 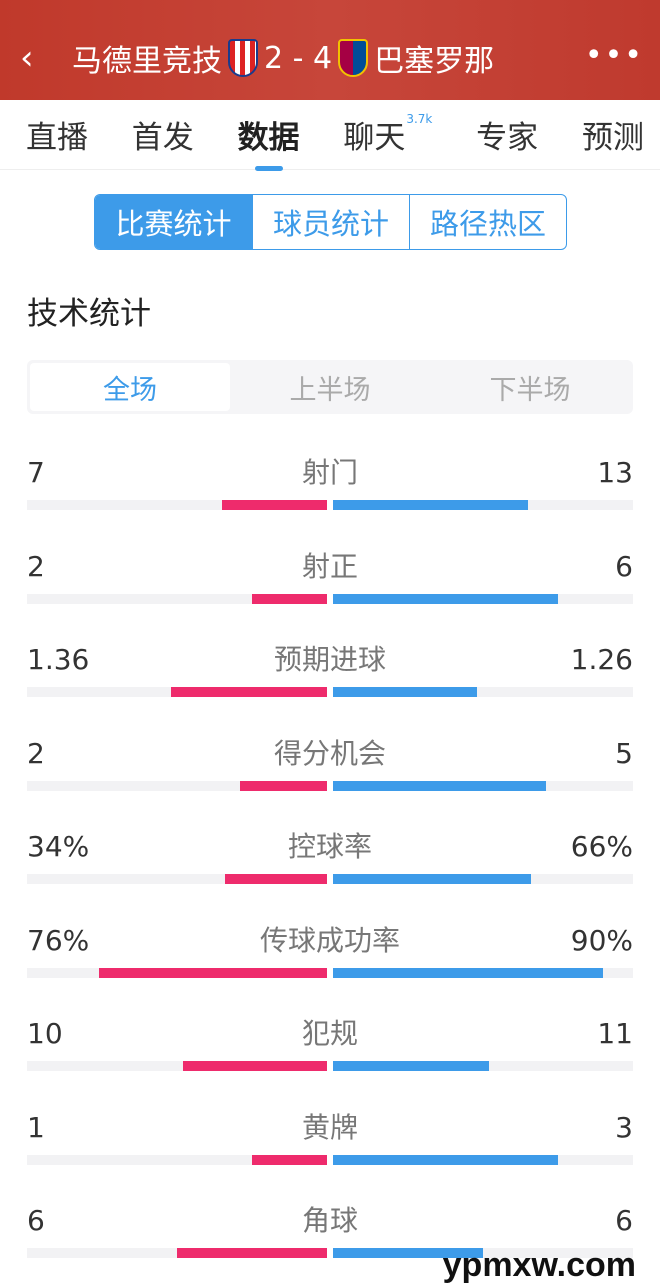 I want to click on period-first-half: 上半场, so click(x=330, y=390).